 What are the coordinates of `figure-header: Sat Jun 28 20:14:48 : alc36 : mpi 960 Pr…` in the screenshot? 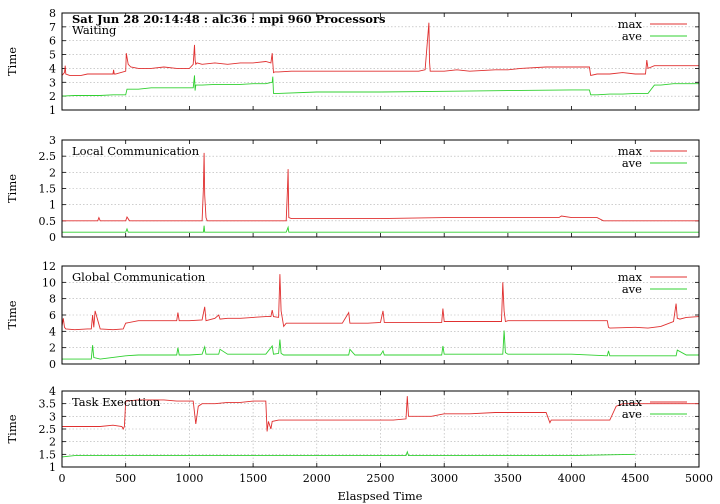 It's located at (229, 19).